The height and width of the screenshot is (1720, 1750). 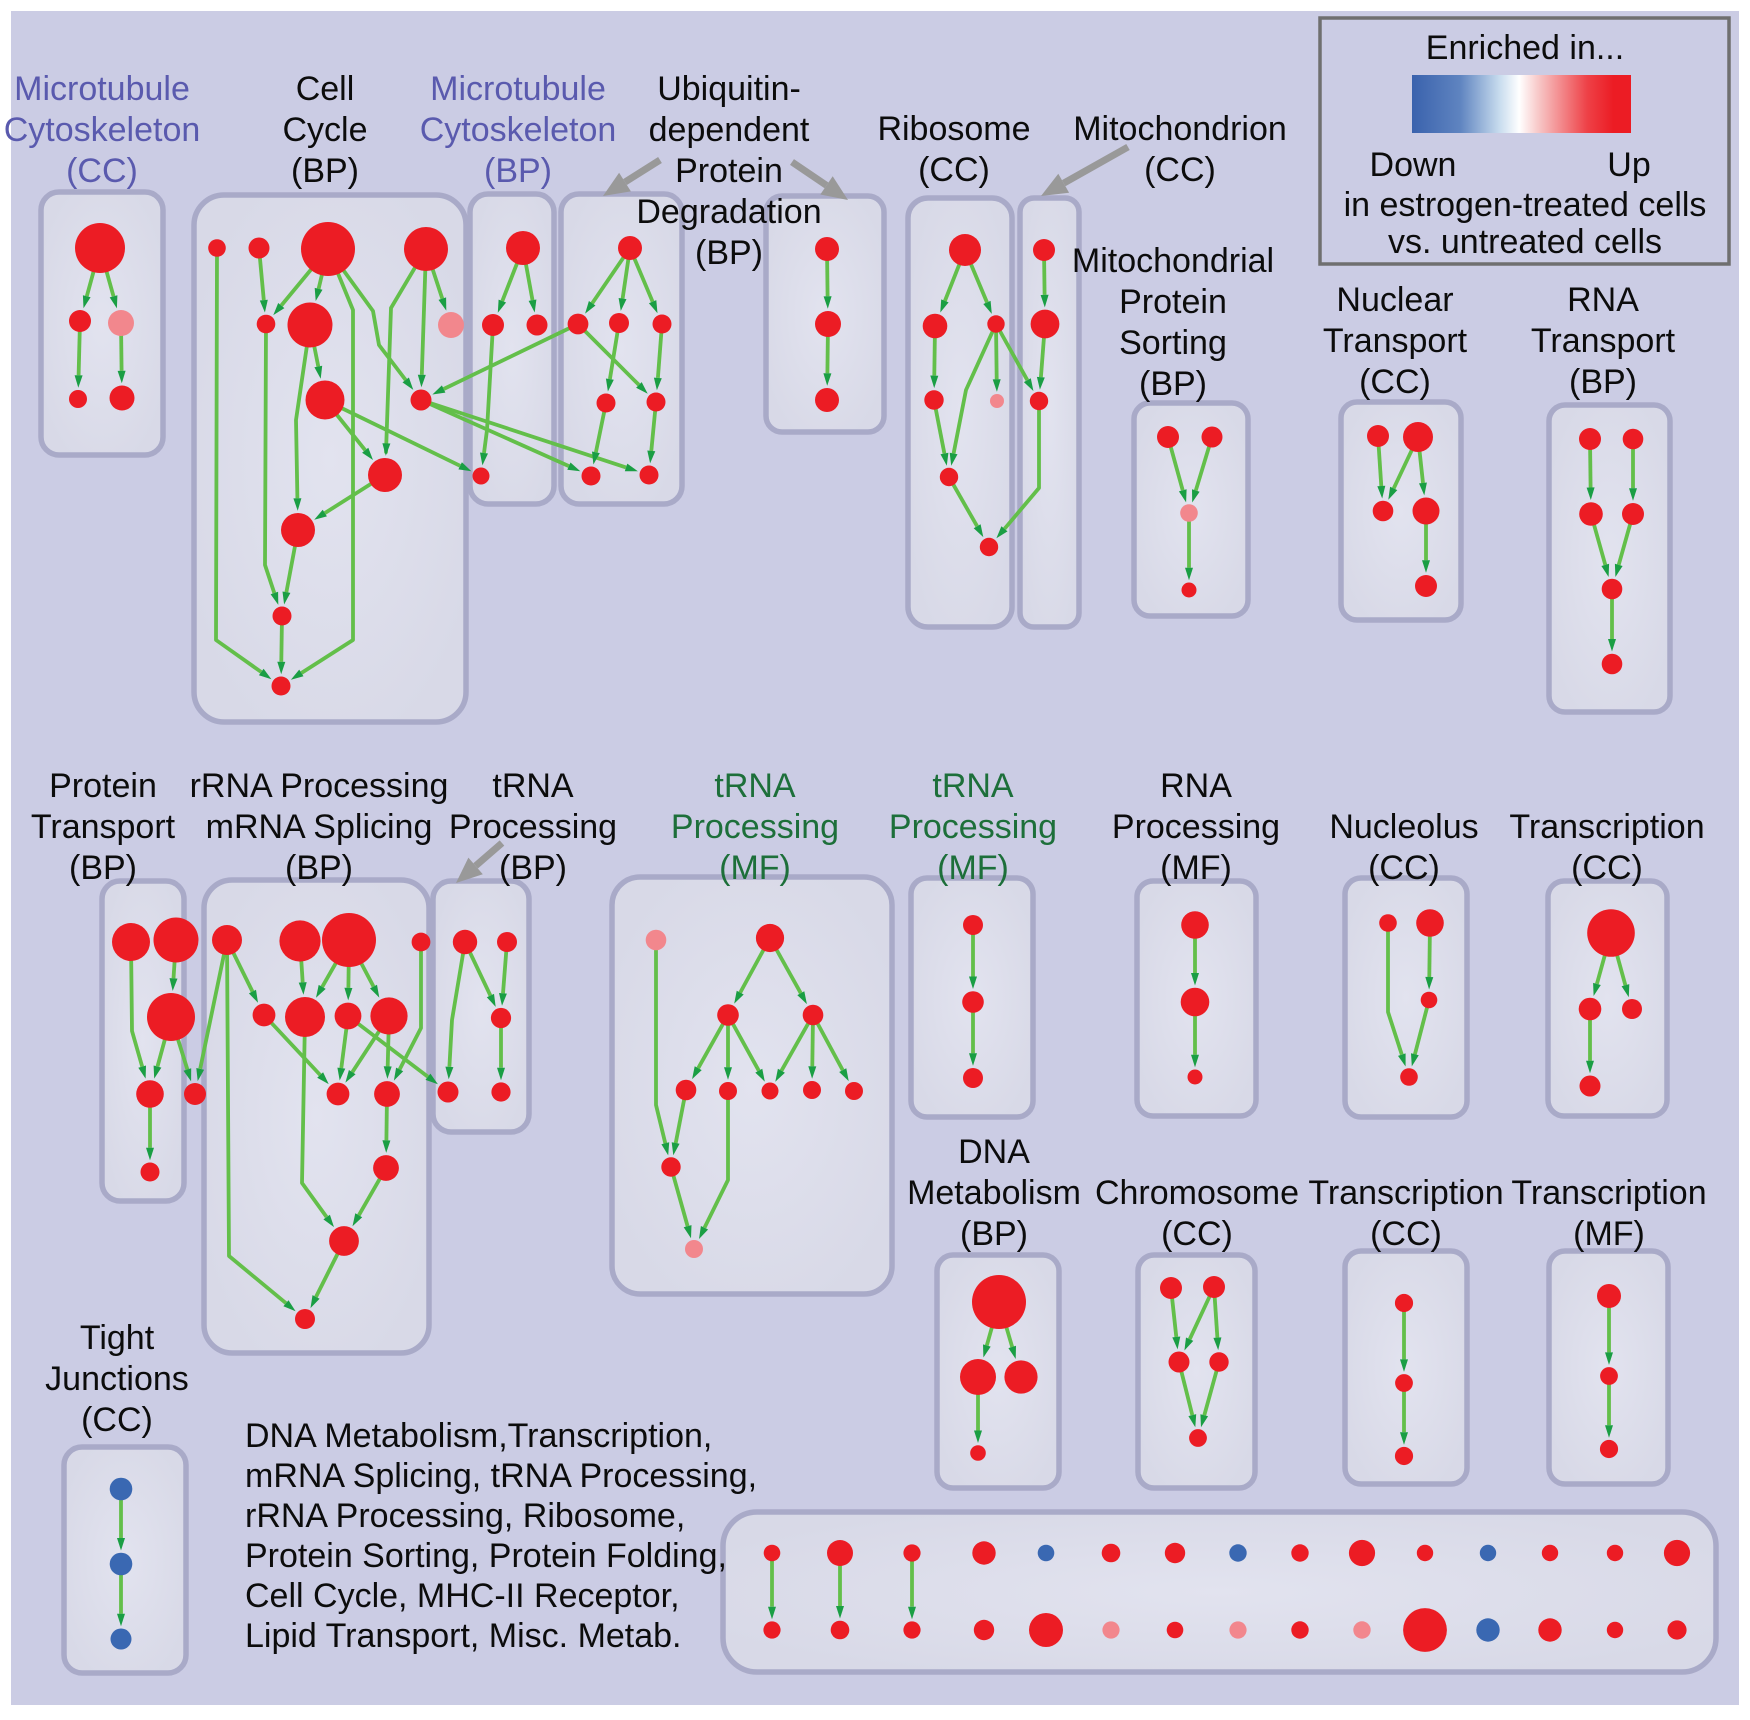 I want to click on svg-text: Cell Cycle, MHC-II Receptor,, so click(x=462, y=1596).